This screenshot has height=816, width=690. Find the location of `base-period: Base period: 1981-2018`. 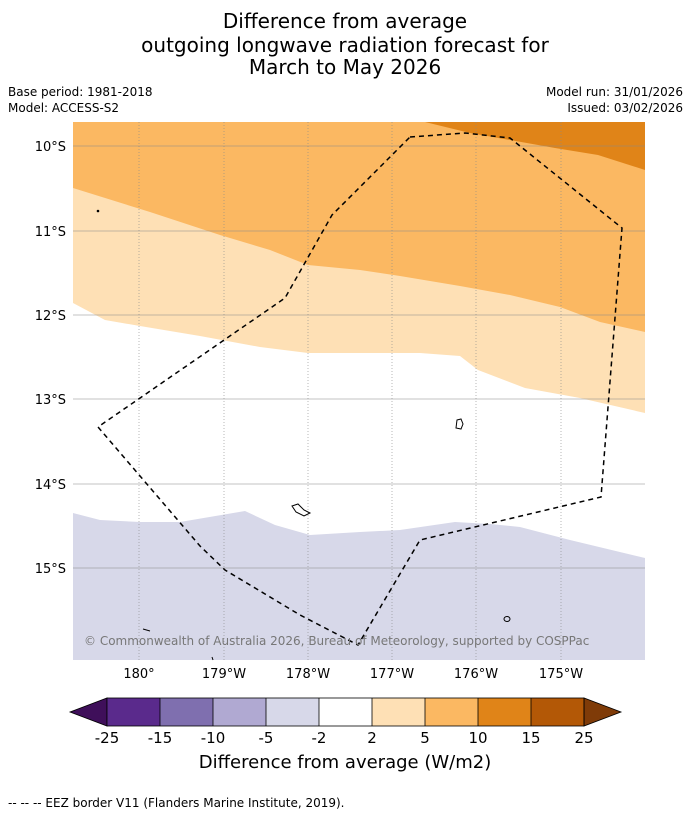

base-period: Base period: 1981-2018 is located at coordinates (80, 92).